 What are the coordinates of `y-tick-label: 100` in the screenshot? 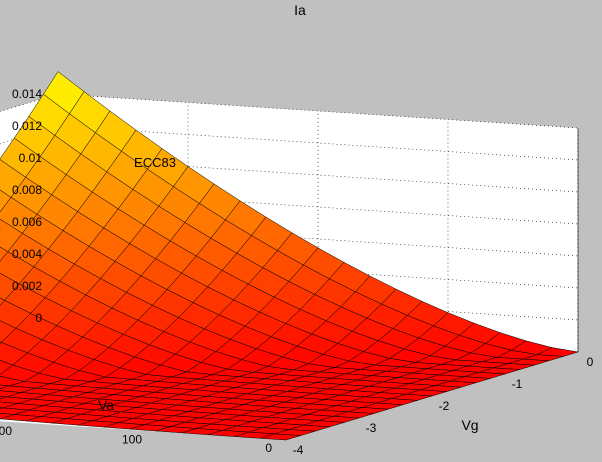 It's located at (132, 440).